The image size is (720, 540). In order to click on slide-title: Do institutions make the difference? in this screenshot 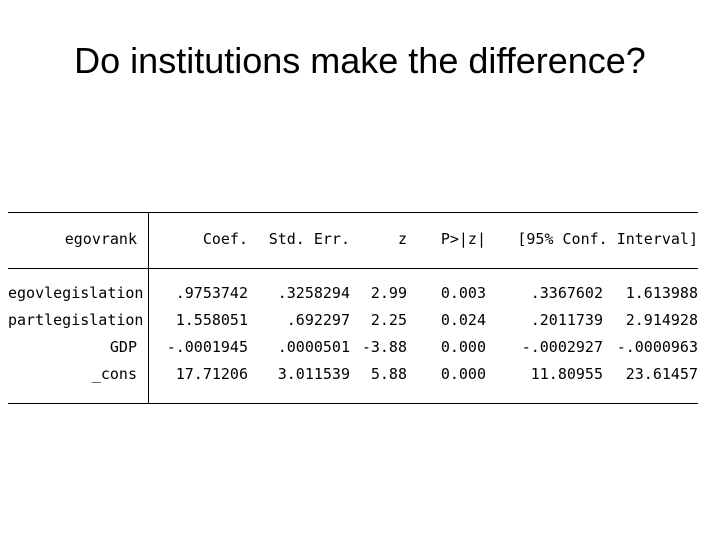, I will do `click(360, 60)`.